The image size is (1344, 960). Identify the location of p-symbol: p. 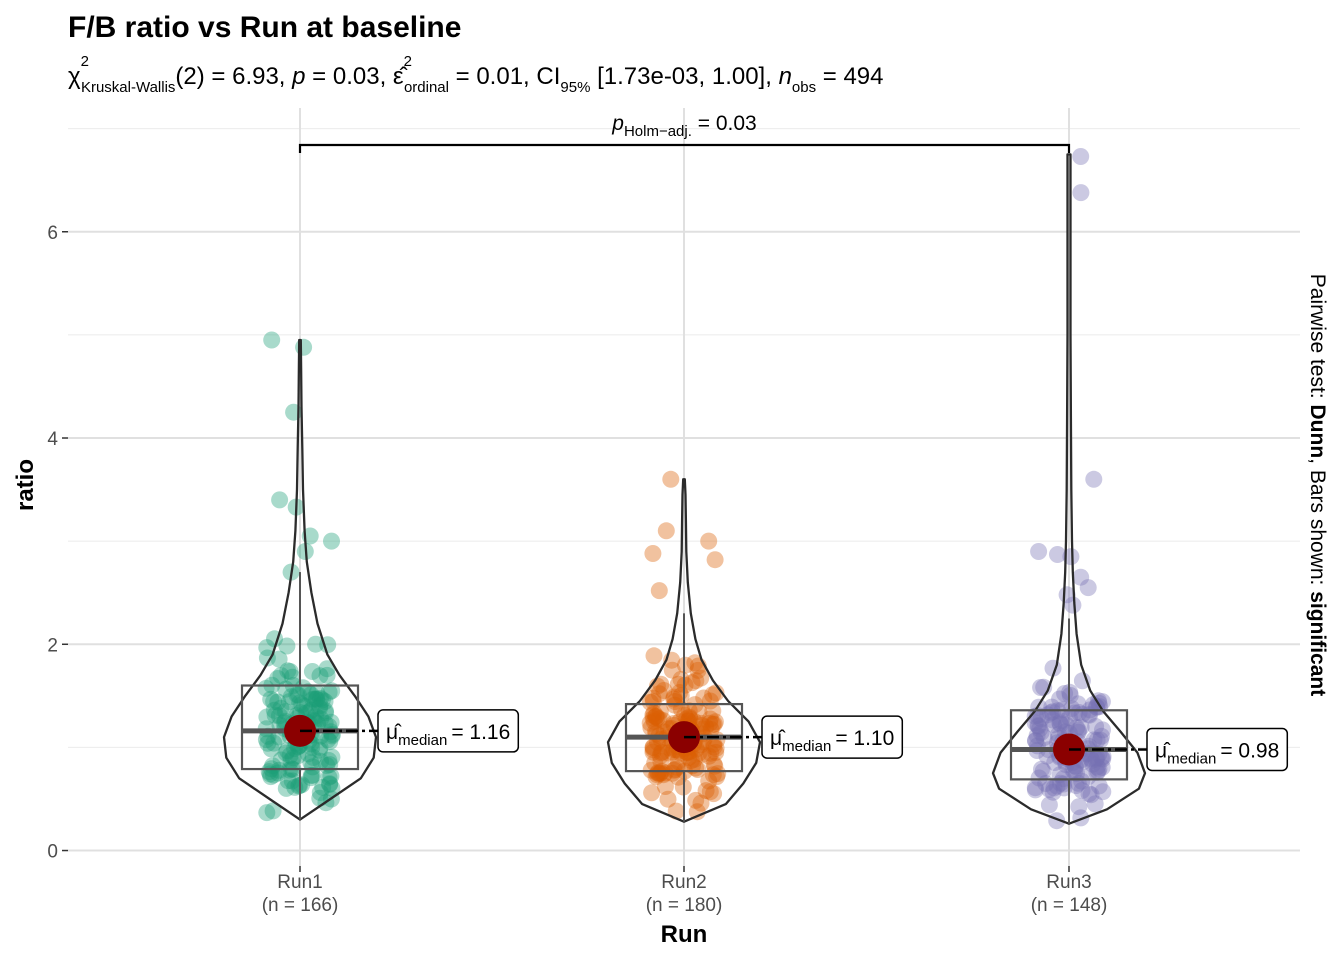
(298, 76).